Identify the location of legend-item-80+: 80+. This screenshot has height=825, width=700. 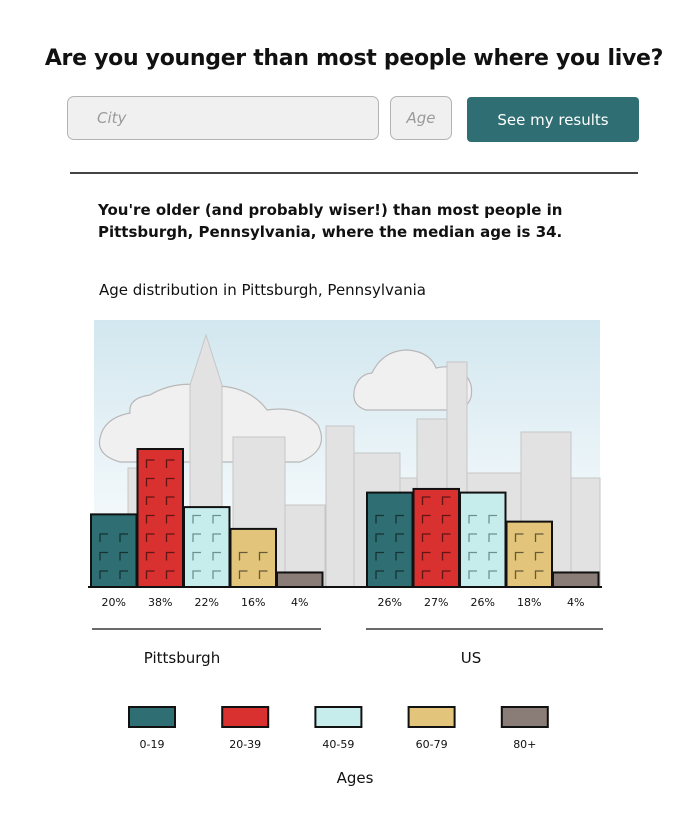
(524, 728).